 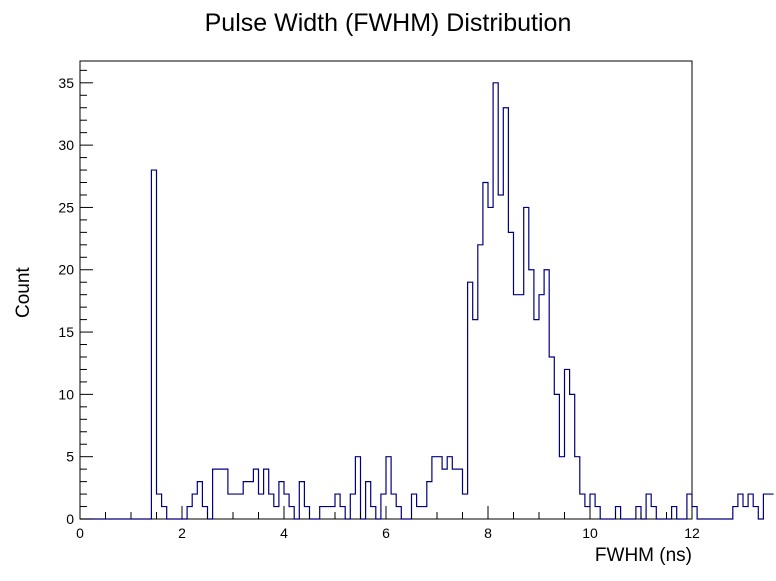 What do you see at coordinates (590, 533) in the screenshot?
I see `x-tick-label: 10` at bounding box center [590, 533].